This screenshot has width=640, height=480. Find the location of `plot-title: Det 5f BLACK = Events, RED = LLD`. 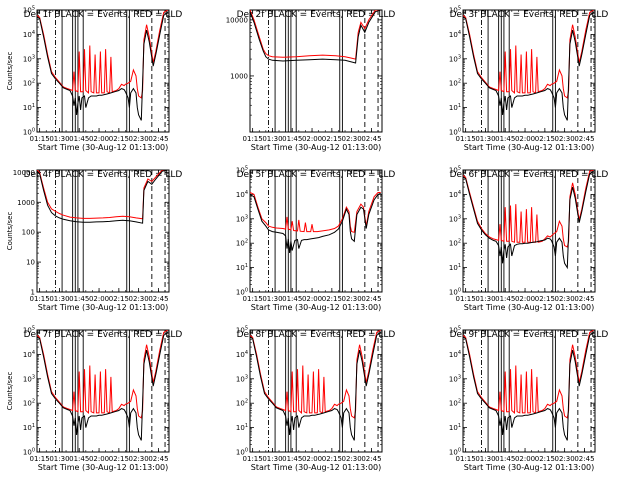

plot-title: Det 5f BLACK = Events, RED = LLD is located at coordinates (316, 175).